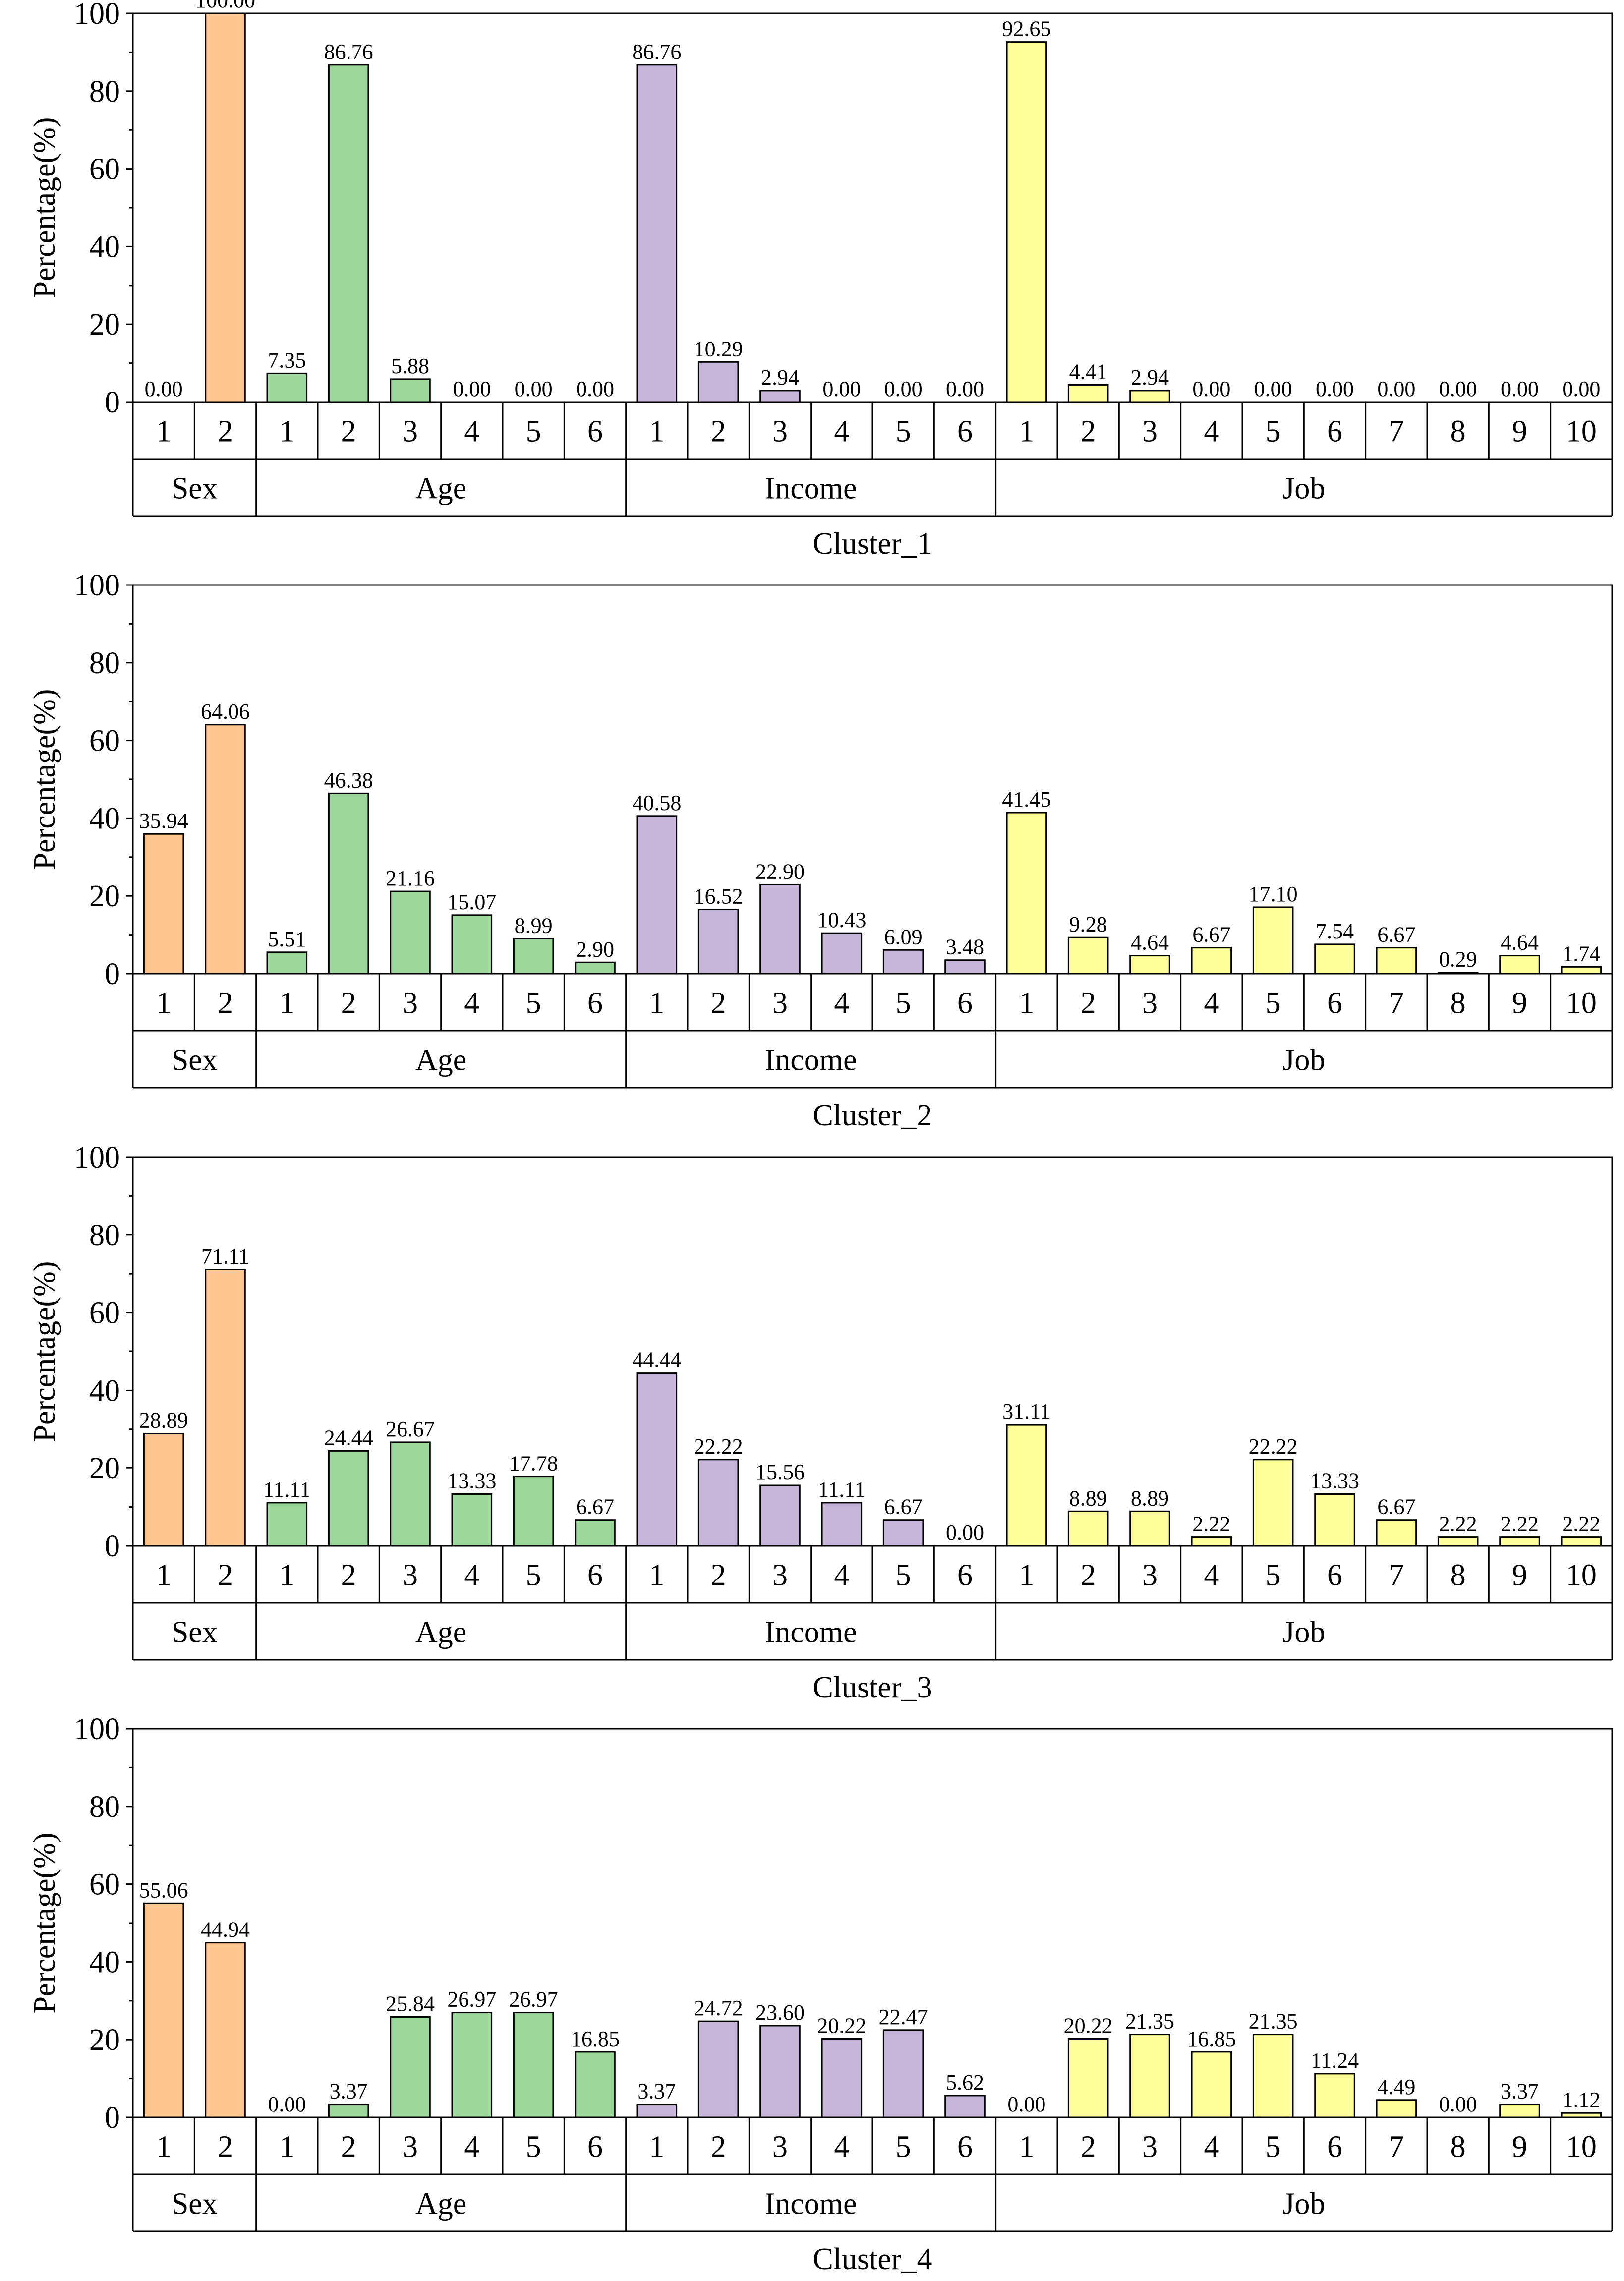 The image size is (1624, 2281). Describe the element at coordinates (287, 360) in the screenshot. I see `data-label: 7.35` at that location.